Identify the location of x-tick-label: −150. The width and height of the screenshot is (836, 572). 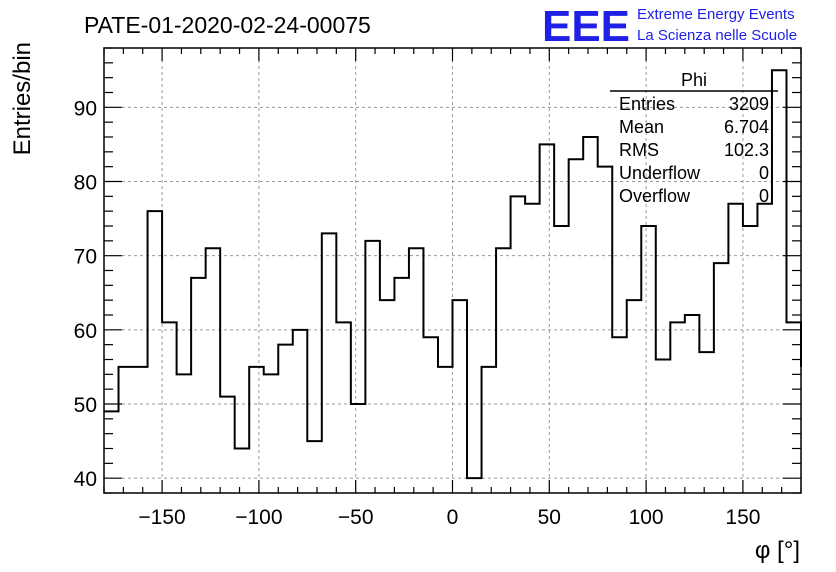
(161, 517).